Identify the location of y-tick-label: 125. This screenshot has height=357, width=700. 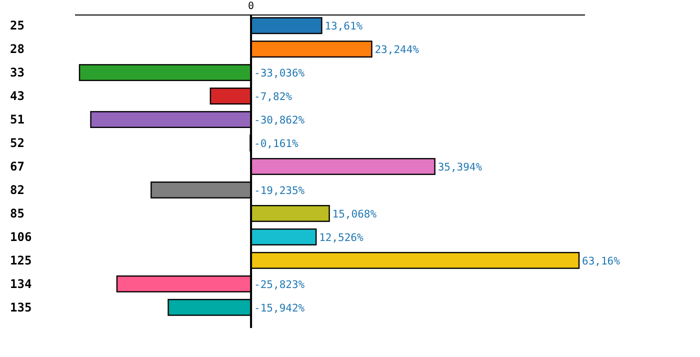
(21, 260).